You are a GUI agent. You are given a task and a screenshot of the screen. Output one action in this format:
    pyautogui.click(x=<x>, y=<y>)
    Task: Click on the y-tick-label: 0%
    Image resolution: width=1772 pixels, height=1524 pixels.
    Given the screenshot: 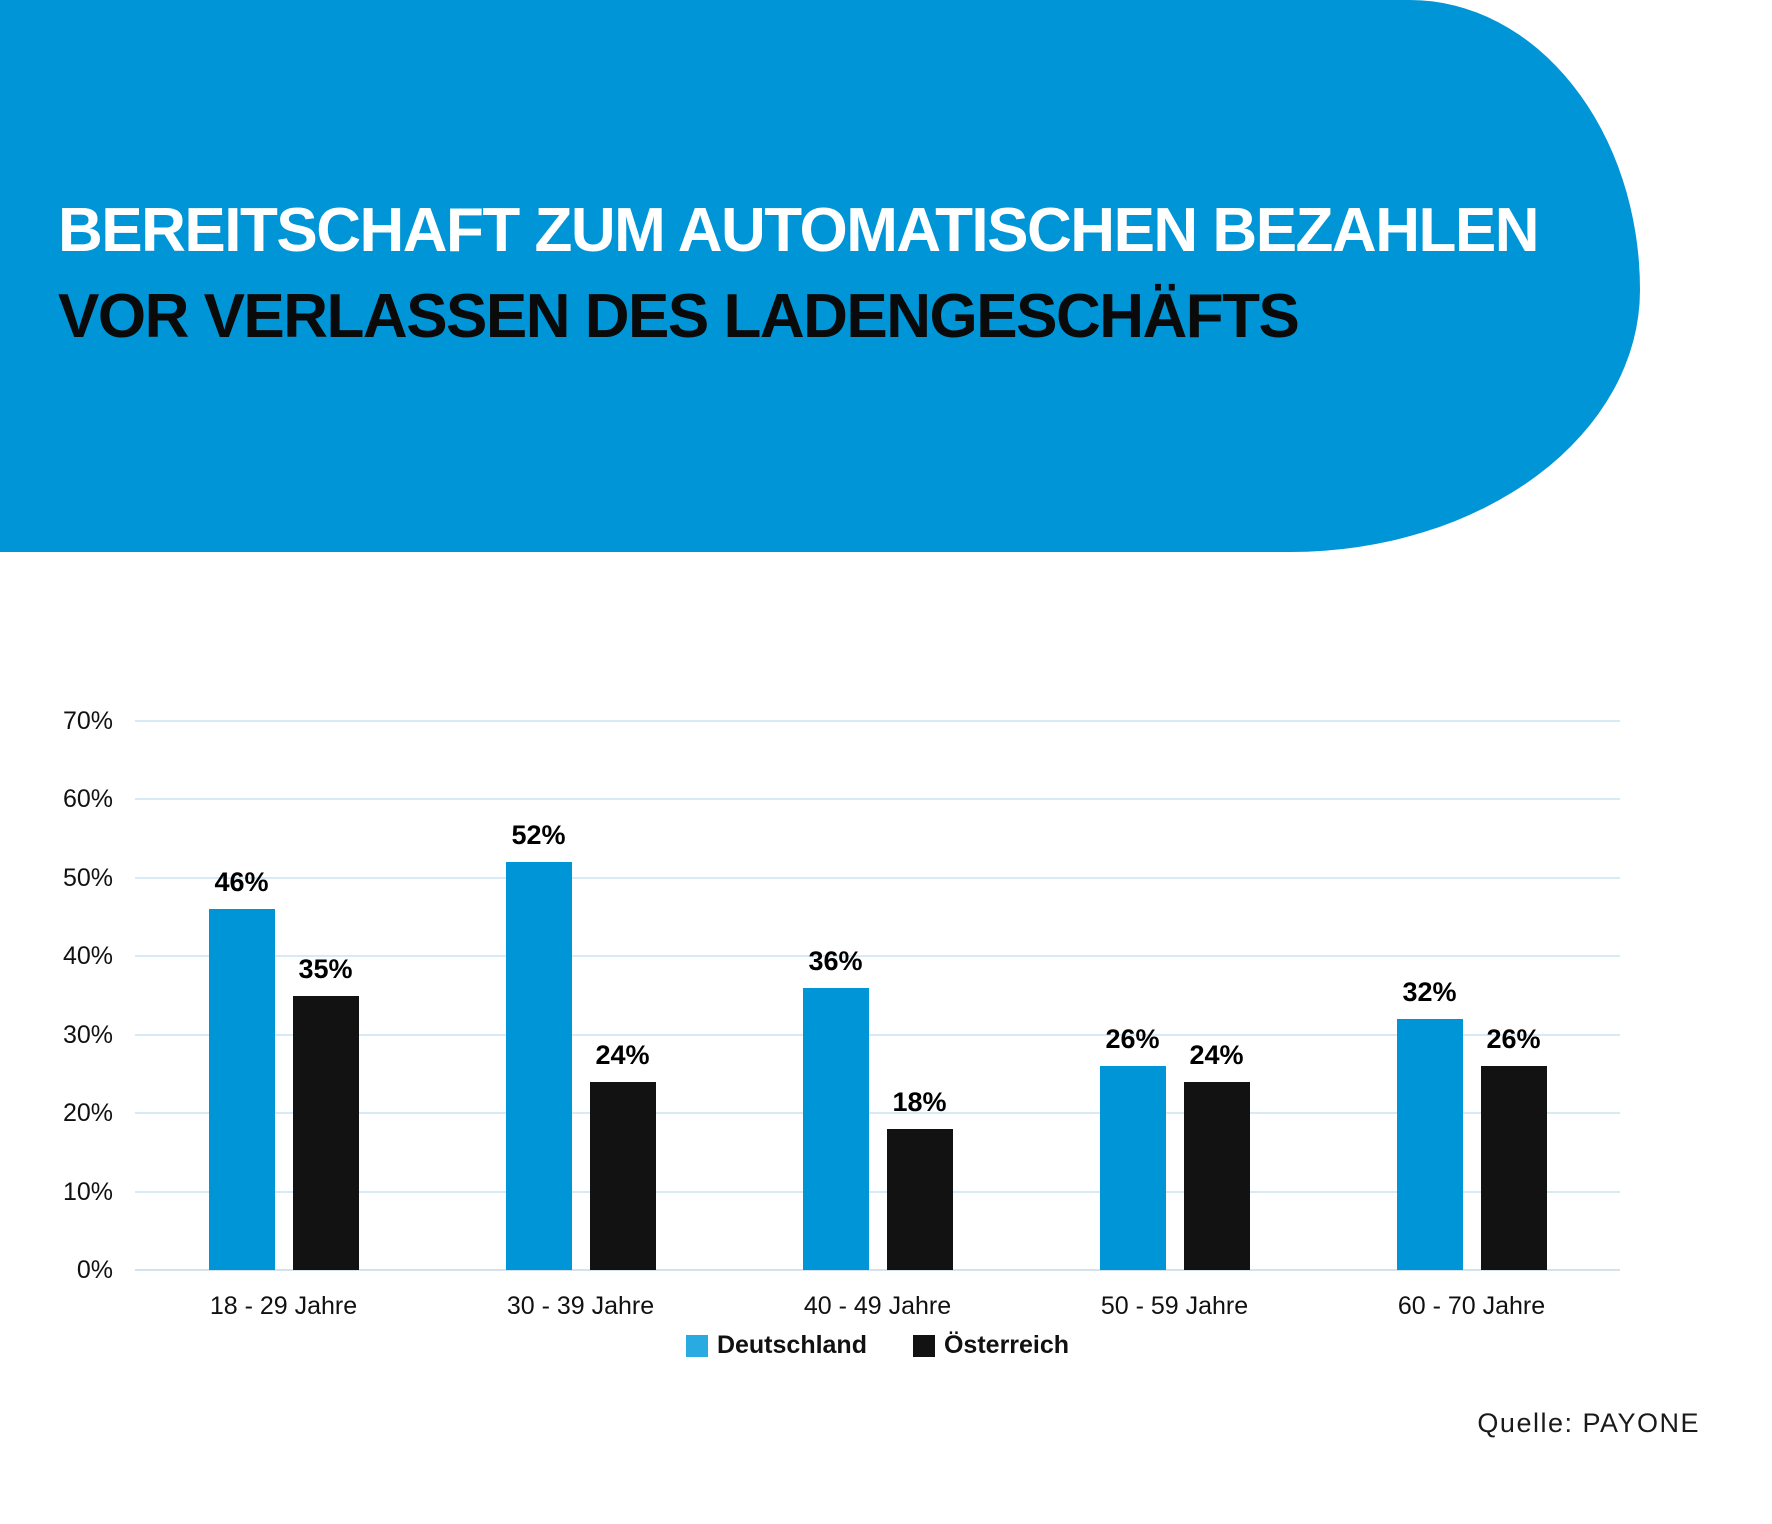 What is the action you would take?
    pyautogui.click(x=94, y=1270)
    